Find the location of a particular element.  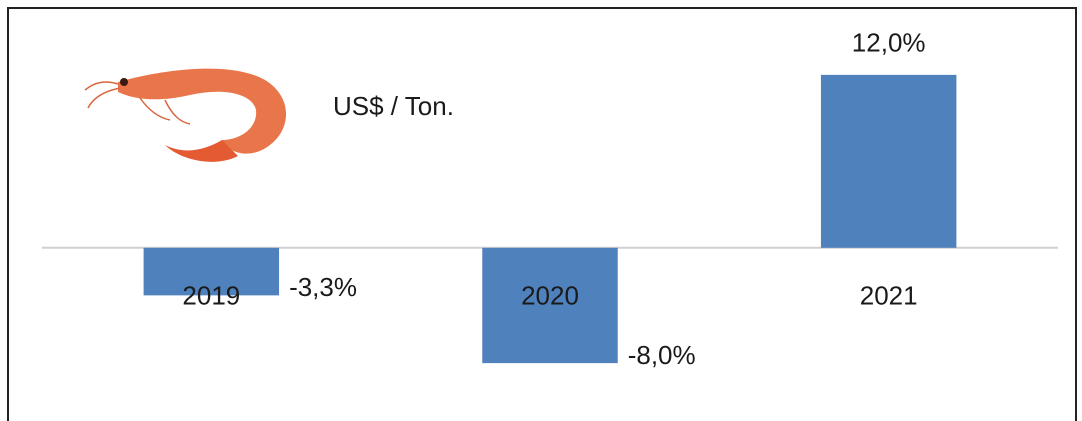

value-label: -8,0% is located at coordinates (662, 355).